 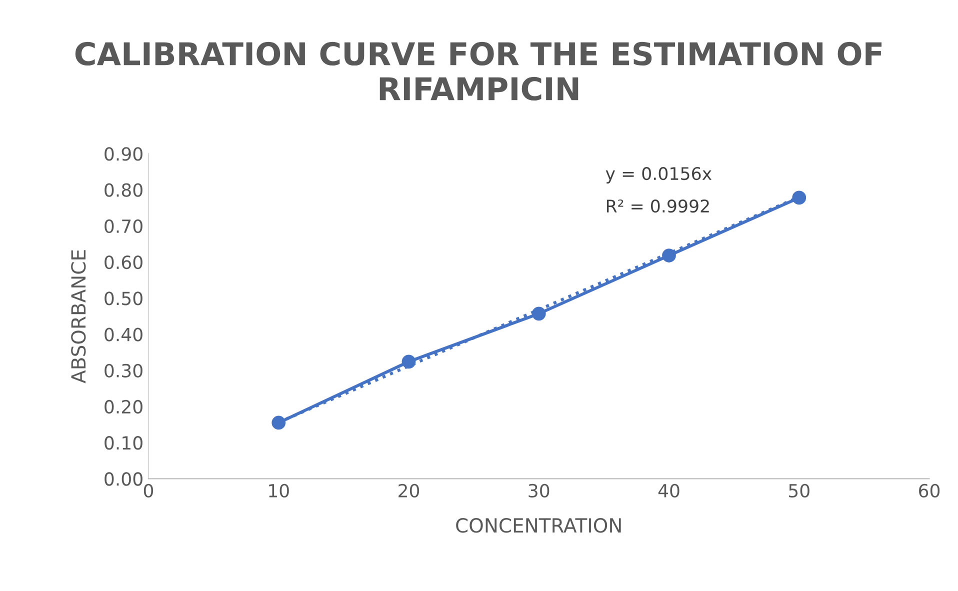 What do you see at coordinates (279, 491) in the screenshot?
I see `x-tick-label: 10` at bounding box center [279, 491].